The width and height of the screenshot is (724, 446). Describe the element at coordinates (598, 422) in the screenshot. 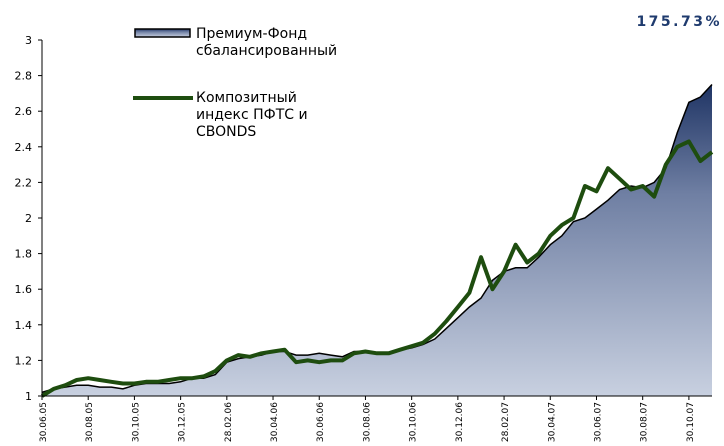

I see `x-tick-label: 30.06.07` at that location.